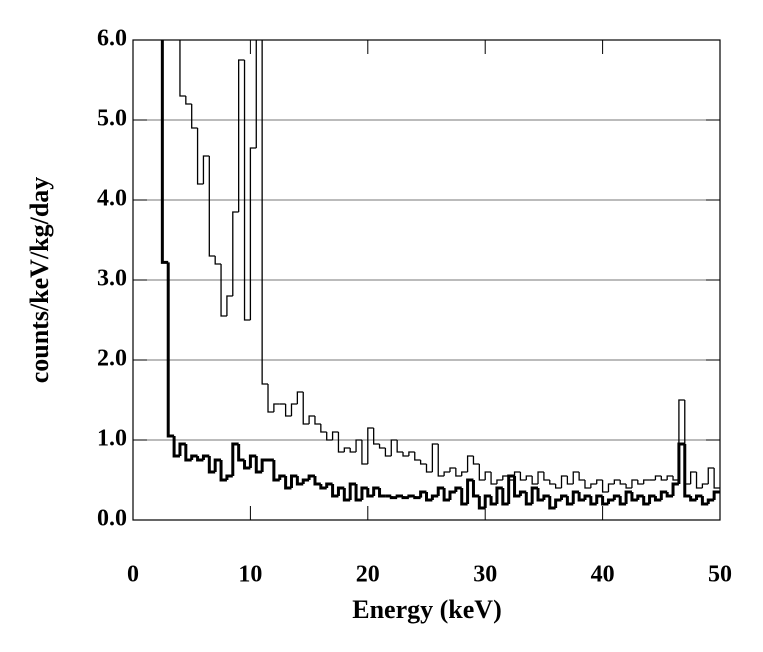 The width and height of the screenshot is (763, 652). Describe the element at coordinates (368, 575) in the screenshot. I see `x-tick-label: 20` at that location.